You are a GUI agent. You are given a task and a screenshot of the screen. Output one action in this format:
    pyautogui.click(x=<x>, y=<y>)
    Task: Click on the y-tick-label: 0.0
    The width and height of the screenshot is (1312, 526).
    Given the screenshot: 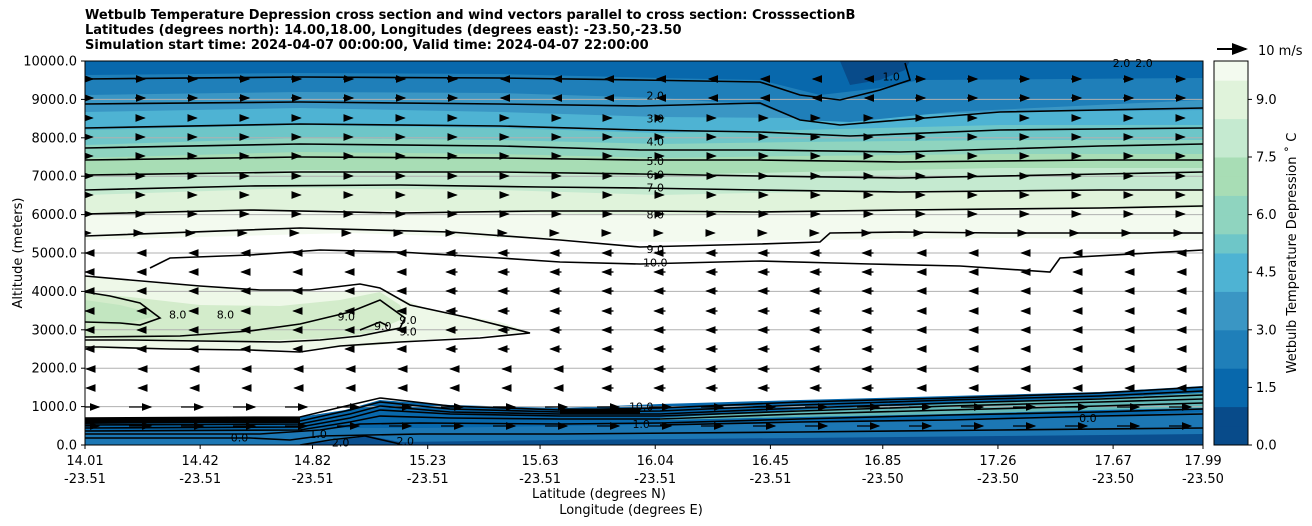 What is the action you would take?
    pyautogui.click(x=66, y=446)
    